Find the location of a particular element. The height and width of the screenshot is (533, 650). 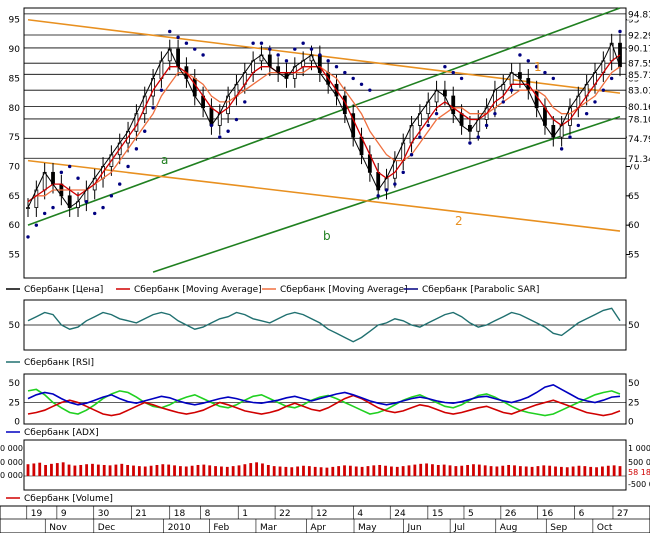

trendline-label-a: a is located at coordinates (164, 160).